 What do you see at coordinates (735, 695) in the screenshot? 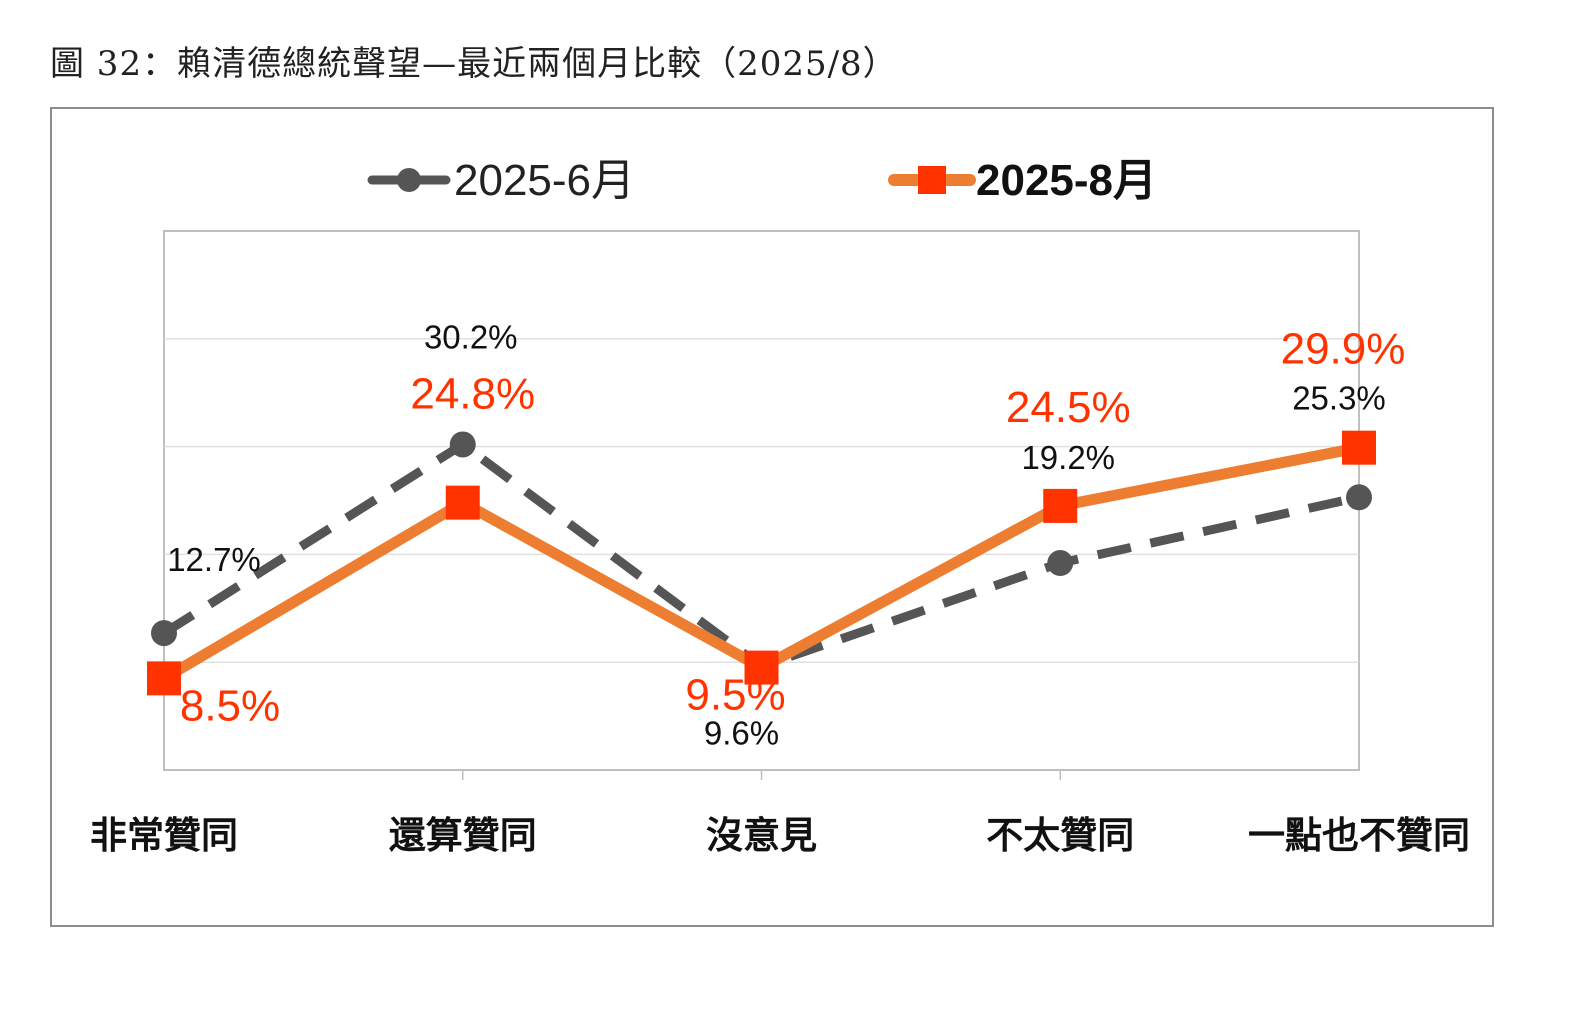
I see `data-label-2025-8: 9.5%` at bounding box center [735, 695].